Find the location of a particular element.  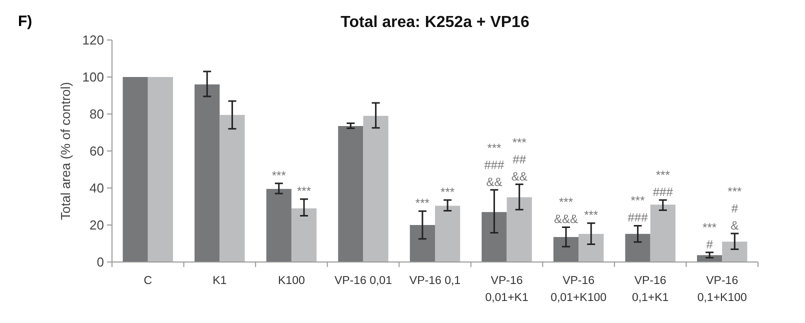

y-tick-label: 0 is located at coordinates (100, 262).